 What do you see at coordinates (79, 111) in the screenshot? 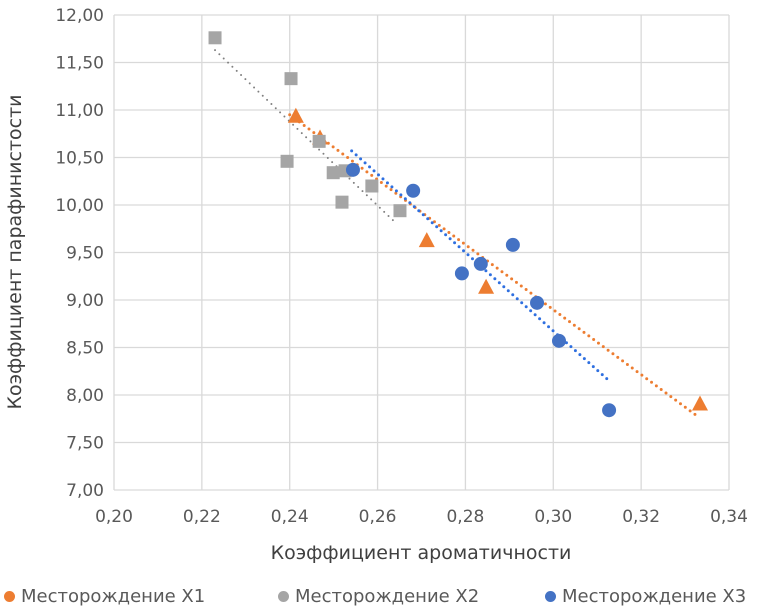
I see `y-tick-label: 11,00` at bounding box center [79, 111].